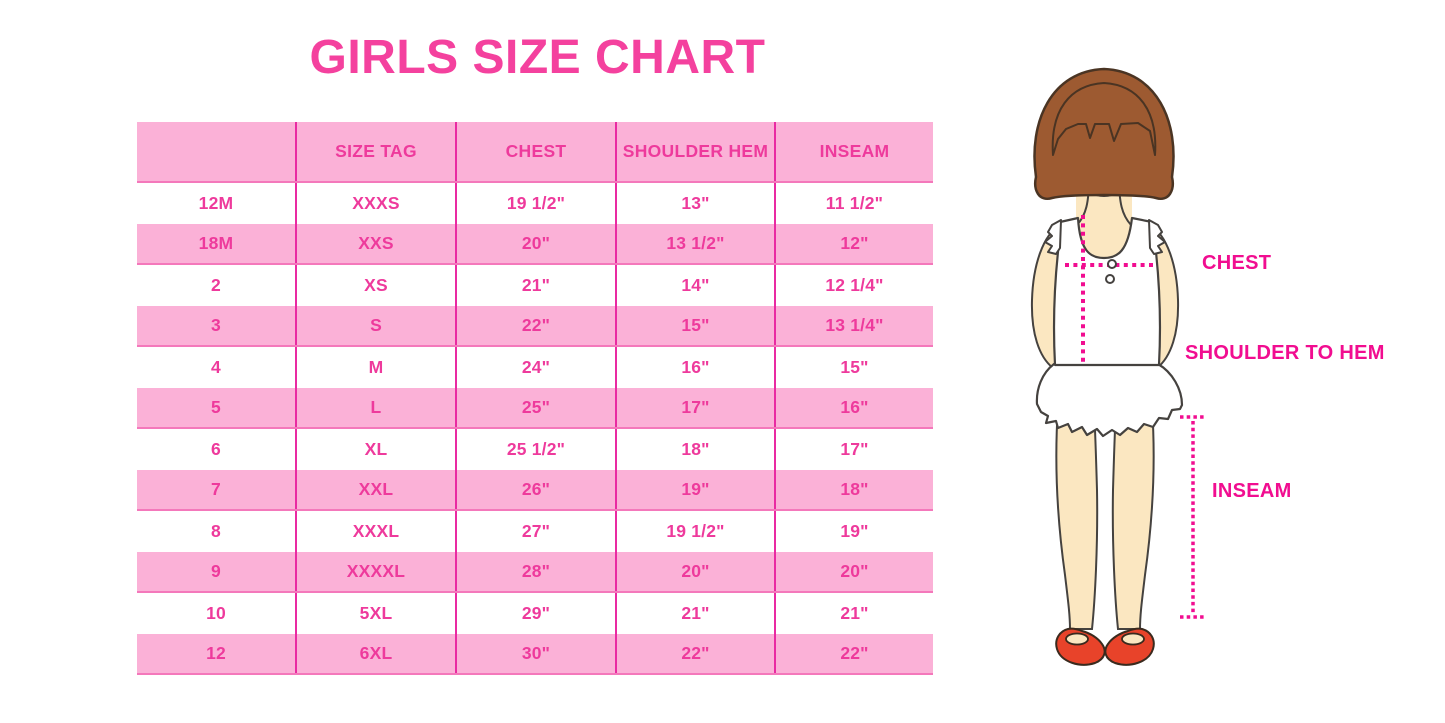 The height and width of the screenshot is (723, 1445). I want to click on table-cell: 6, so click(217, 449).